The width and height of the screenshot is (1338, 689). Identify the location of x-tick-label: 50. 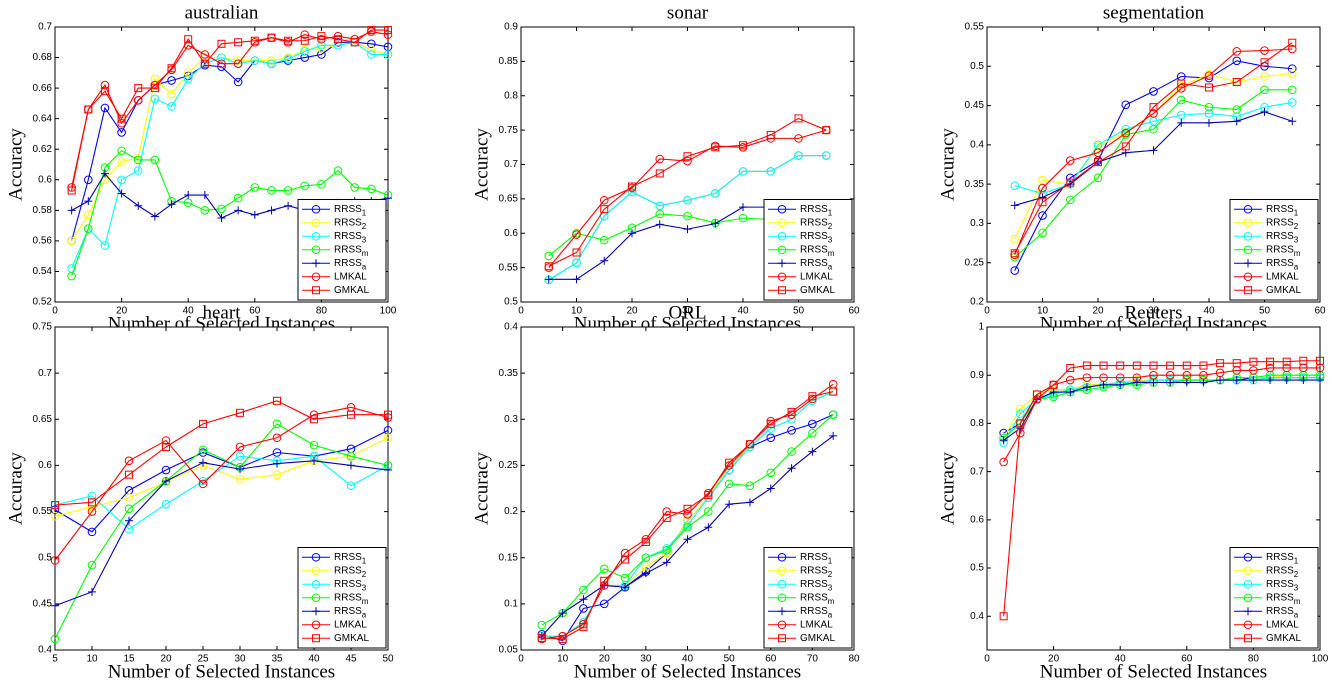
(730, 659).